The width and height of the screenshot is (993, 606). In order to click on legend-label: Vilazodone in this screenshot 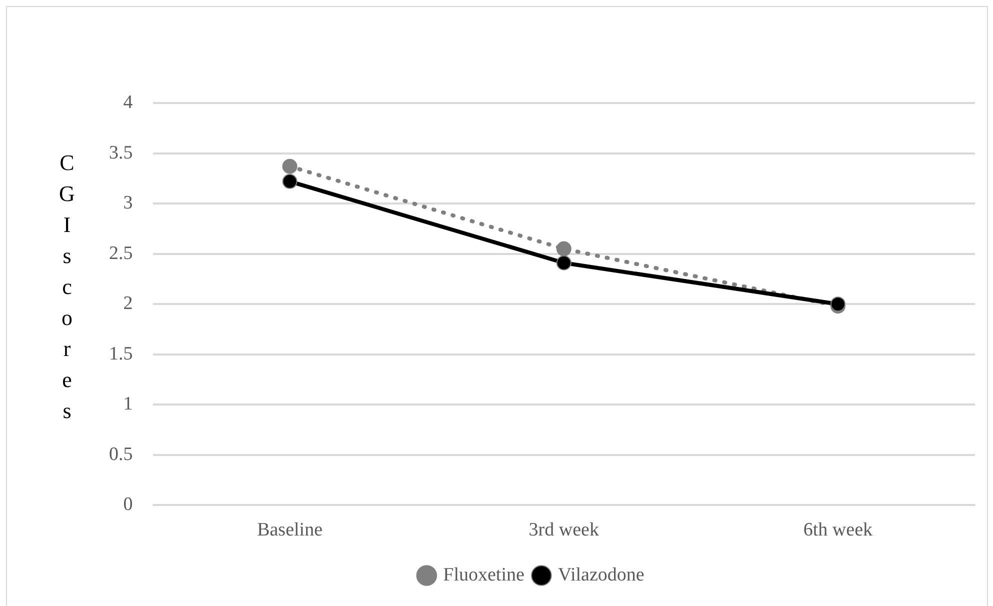, I will do `click(601, 575)`.